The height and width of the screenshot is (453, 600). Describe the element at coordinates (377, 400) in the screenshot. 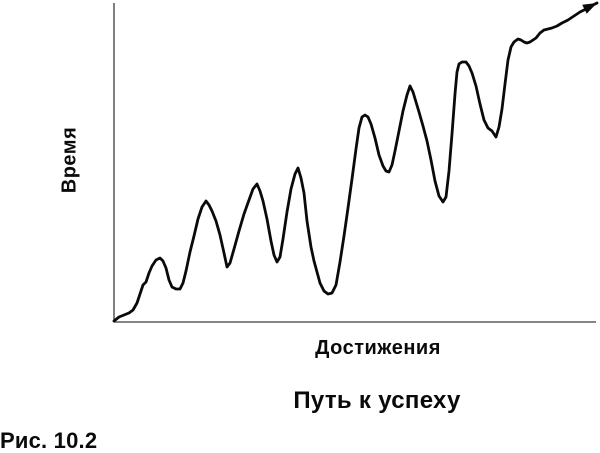

I see `chart-caption: Путь к успеху` at that location.